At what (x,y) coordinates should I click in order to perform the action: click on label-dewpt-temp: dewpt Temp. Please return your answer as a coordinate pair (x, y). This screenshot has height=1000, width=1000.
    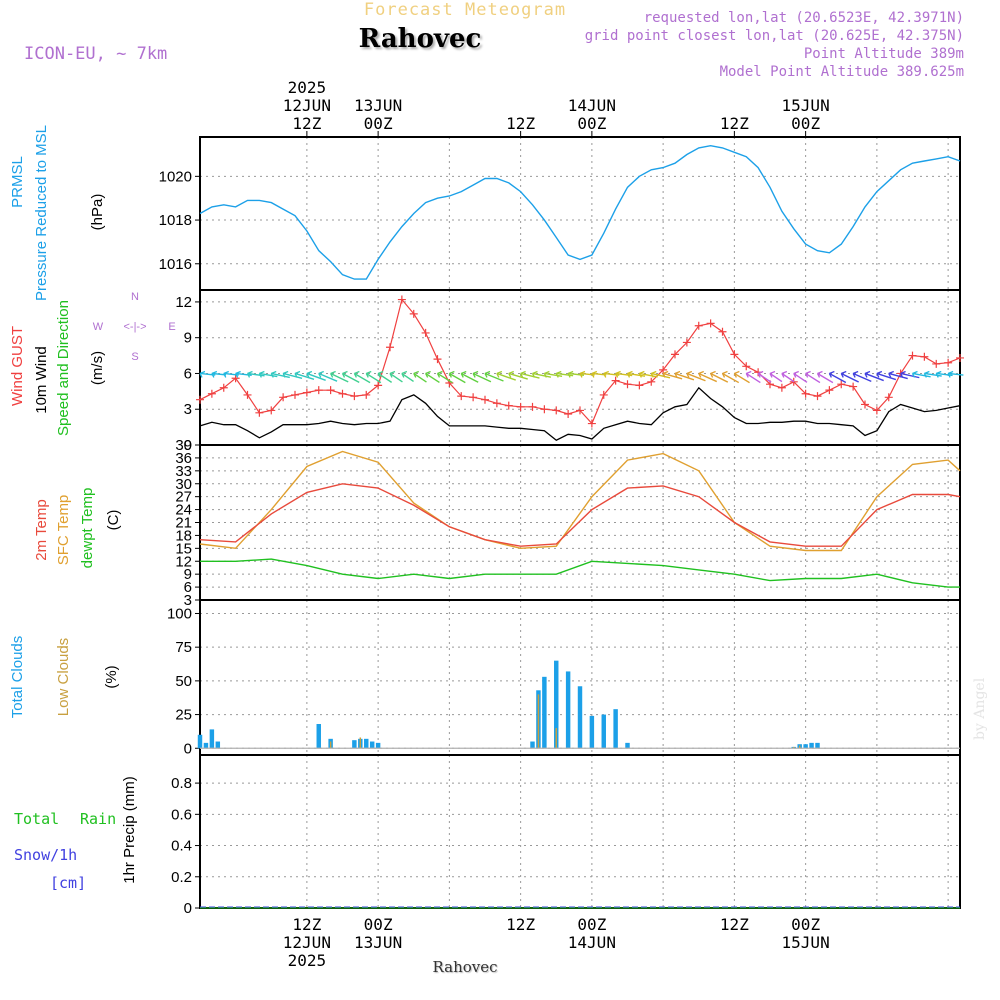
    Looking at the image, I should click on (87, 528).